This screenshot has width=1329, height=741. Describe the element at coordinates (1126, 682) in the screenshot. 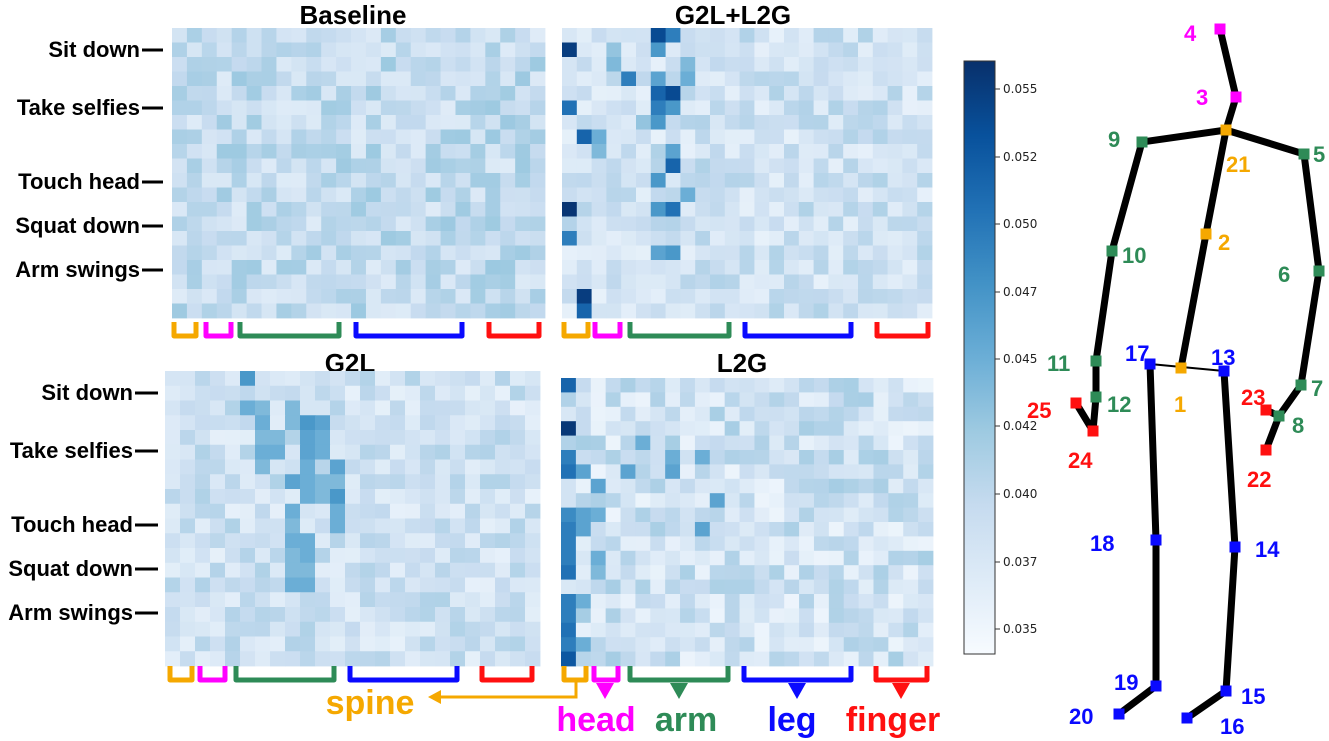

I see `joint-label-19: 19` at that location.